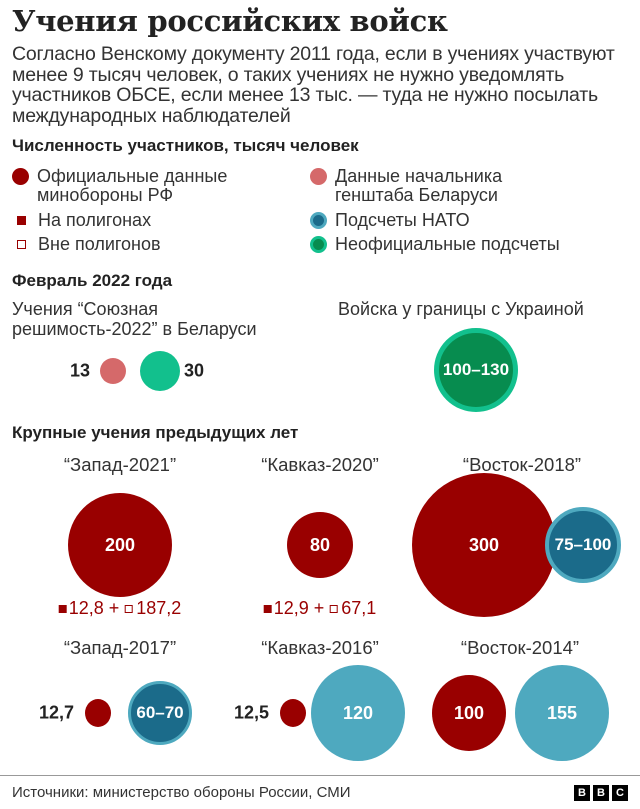 The width and height of the screenshot is (640, 809). I want to click on legend-item-on-ranges: На полигонах, so click(157, 220).